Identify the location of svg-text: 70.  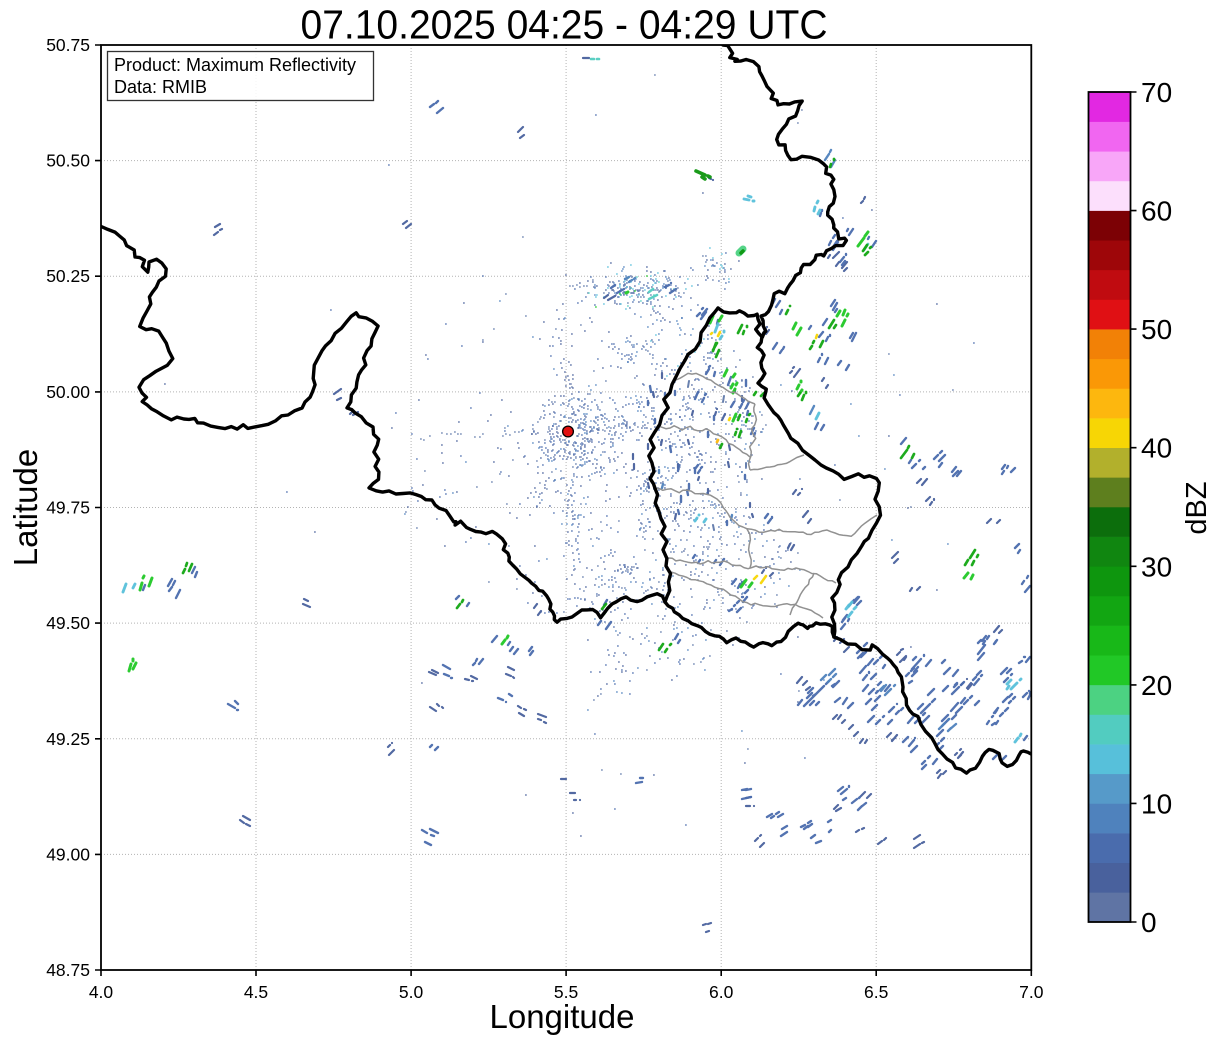
(1156, 92).